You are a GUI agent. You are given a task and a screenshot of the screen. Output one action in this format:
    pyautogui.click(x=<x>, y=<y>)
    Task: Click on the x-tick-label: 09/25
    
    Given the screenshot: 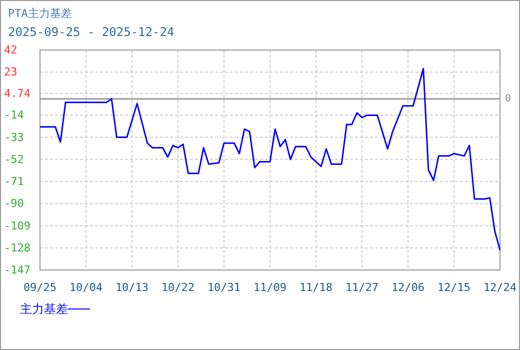 What is the action you would take?
    pyautogui.click(x=40, y=287)
    